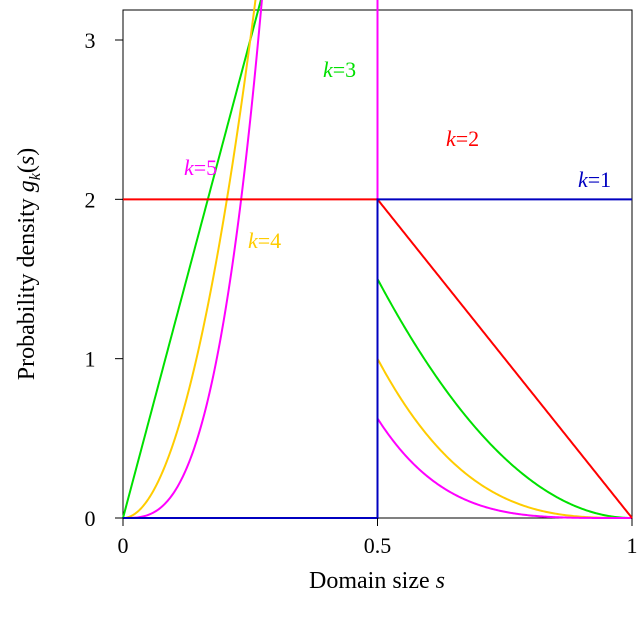 This screenshot has width=641, height=624. Describe the element at coordinates (378, 545) in the screenshot. I see `x-tick-label: 0.5` at that location.